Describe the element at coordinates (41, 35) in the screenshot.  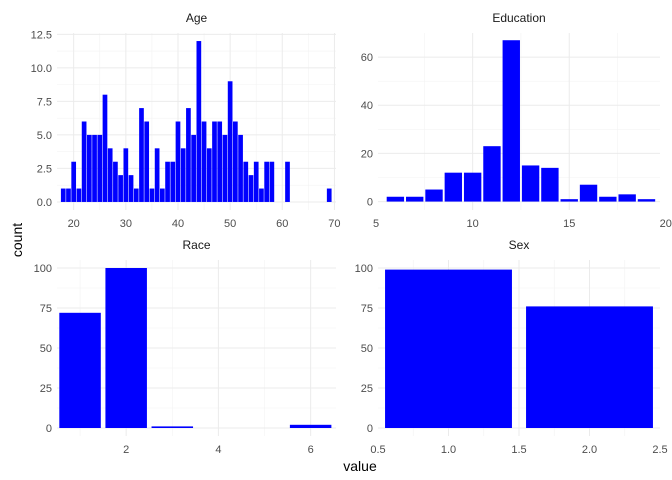
I see `y-tick-label: 12.5` at that location.